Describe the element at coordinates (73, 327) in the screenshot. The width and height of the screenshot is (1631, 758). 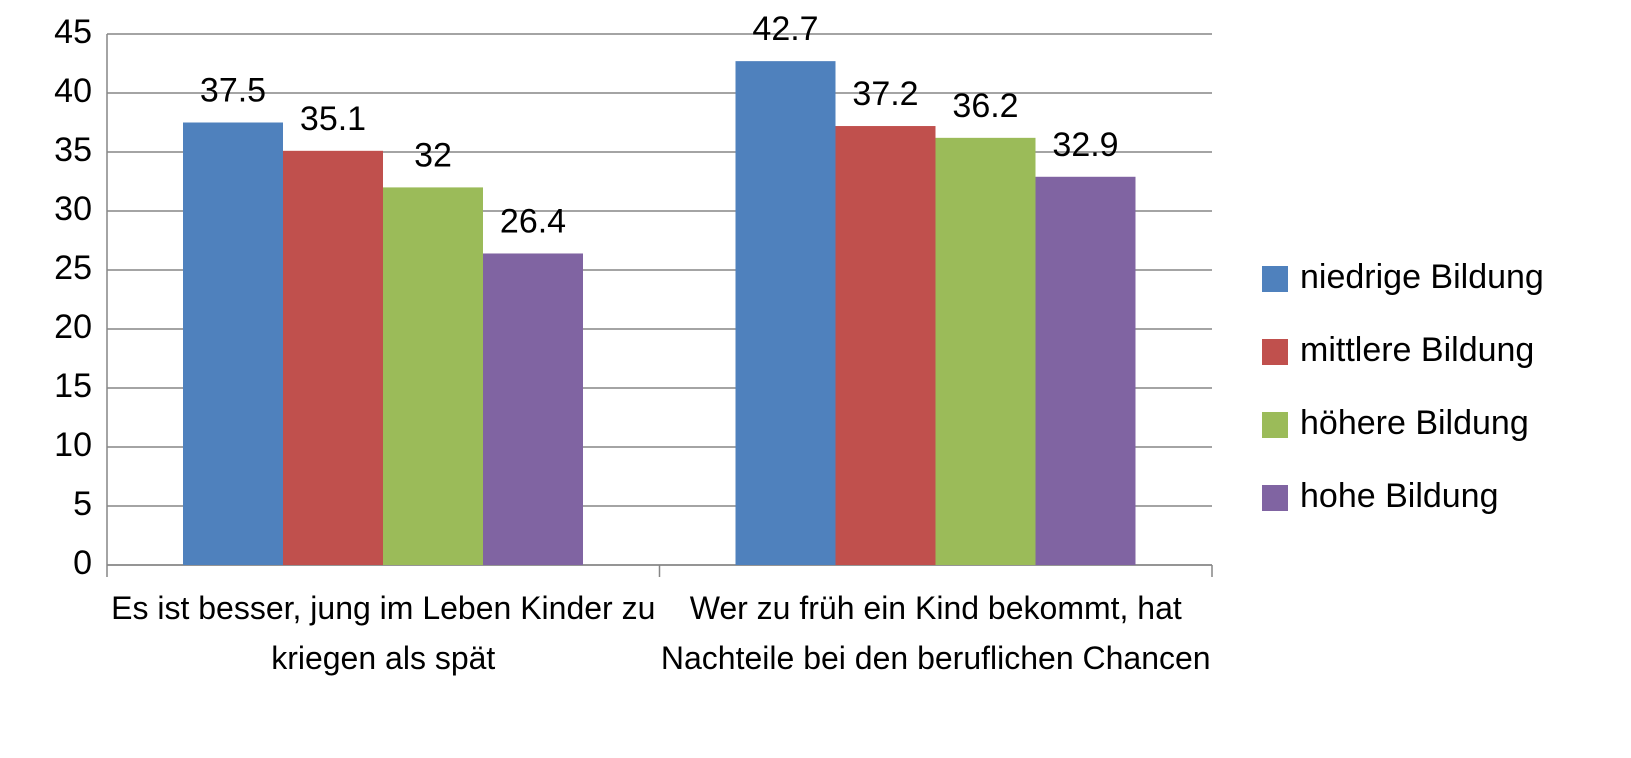
I see `y-tick-label: 20` at that location.